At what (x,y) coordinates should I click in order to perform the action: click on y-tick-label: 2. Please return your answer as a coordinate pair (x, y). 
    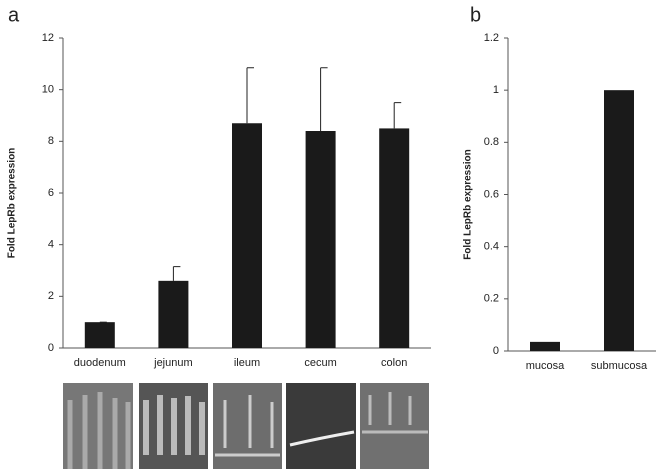
    Looking at the image, I should click on (51, 296).